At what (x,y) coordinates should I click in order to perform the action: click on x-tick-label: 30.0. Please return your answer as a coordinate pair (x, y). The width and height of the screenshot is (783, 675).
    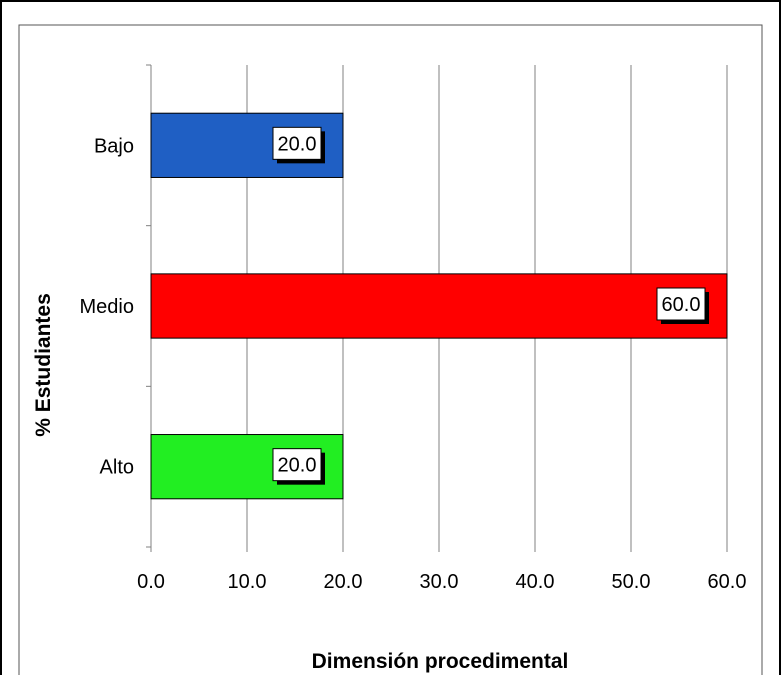
    Looking at the image, I should click on (439, 582).